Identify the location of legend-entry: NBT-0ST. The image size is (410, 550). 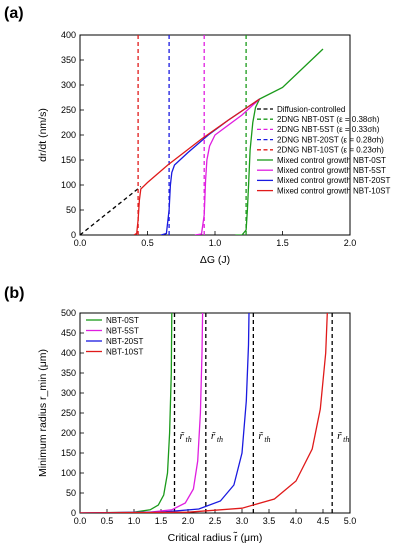
(122, 320).